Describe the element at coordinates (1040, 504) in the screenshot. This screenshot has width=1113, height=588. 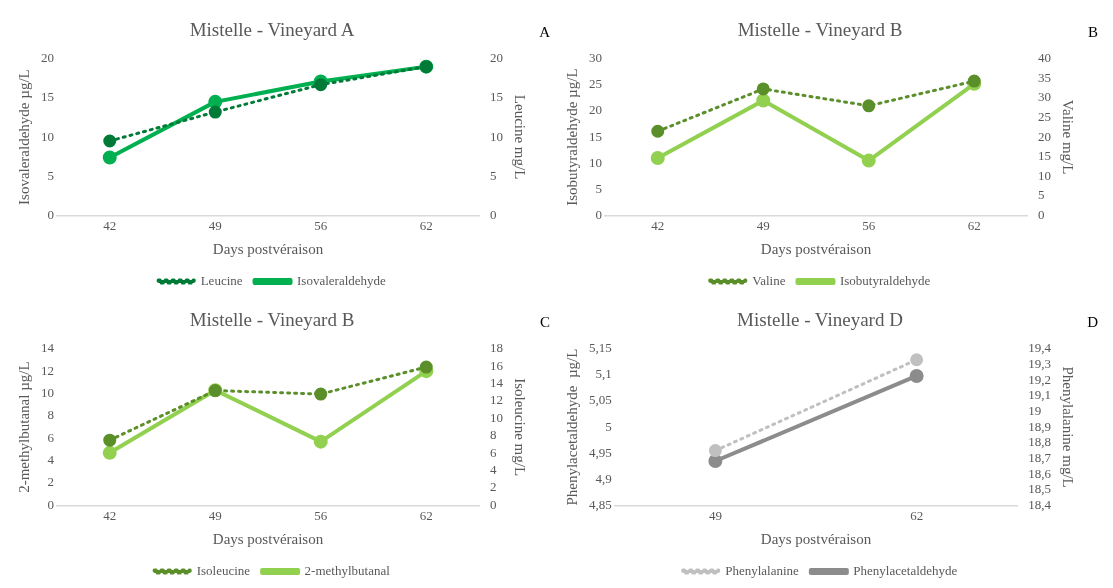
I see `y2-tick-label: 18,4` at that location.